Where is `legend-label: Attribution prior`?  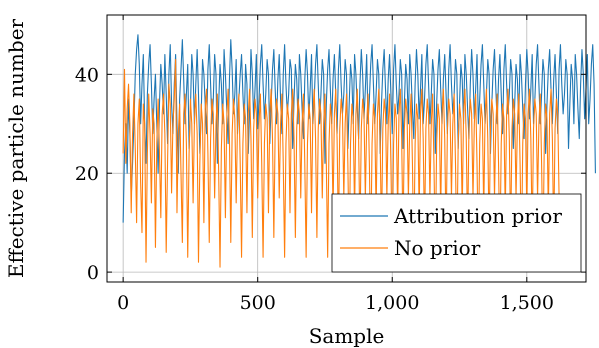
legend-label: Attribution prior is located at coordinates (477, 216).